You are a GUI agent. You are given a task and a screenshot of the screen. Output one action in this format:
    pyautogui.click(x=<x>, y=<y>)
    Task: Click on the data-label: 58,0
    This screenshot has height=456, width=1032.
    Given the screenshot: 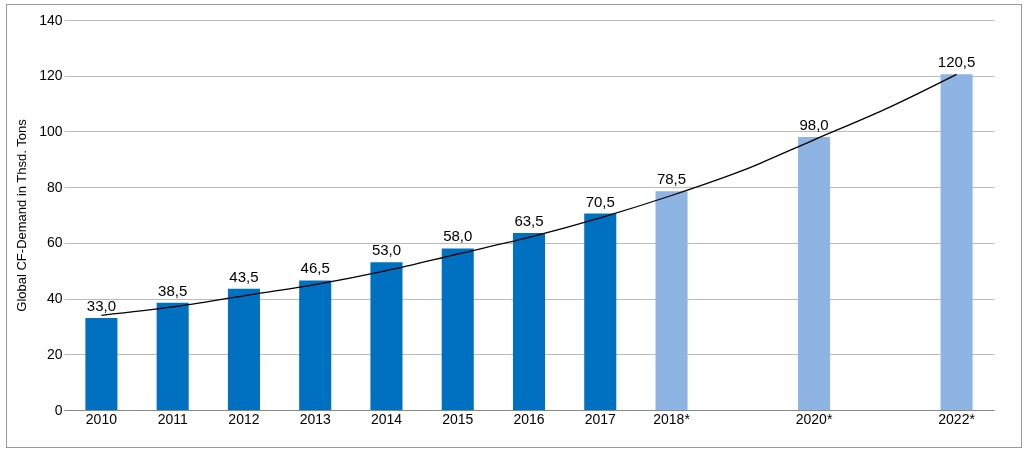 What is the action you would take?
    pyautogui.click(x=458, y=236)
    